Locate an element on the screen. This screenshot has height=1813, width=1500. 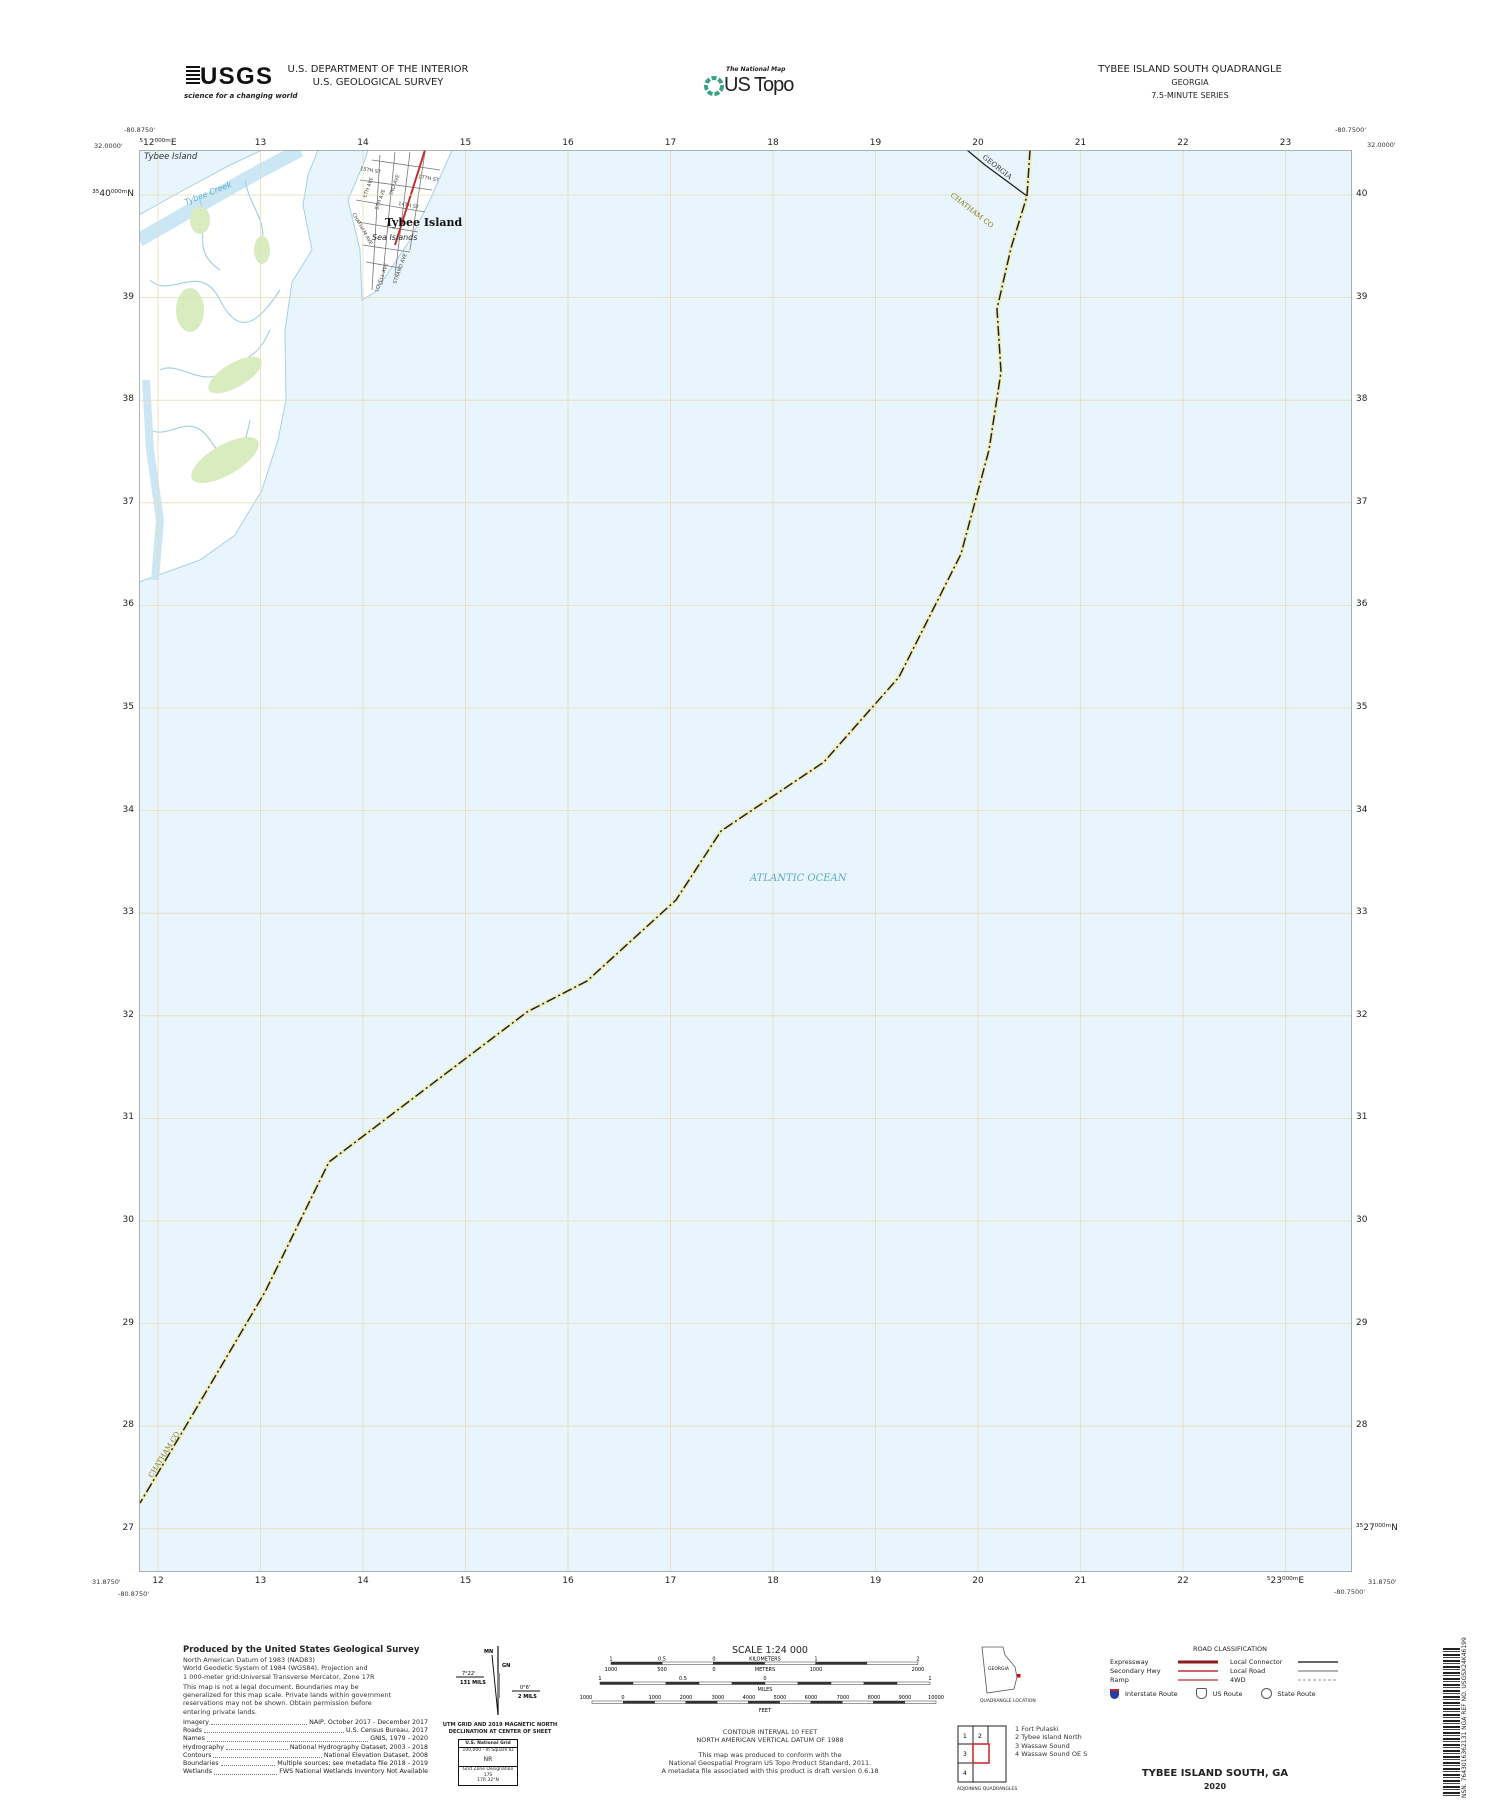
top-easting-label: 20 is located at coordinates (978, 143).